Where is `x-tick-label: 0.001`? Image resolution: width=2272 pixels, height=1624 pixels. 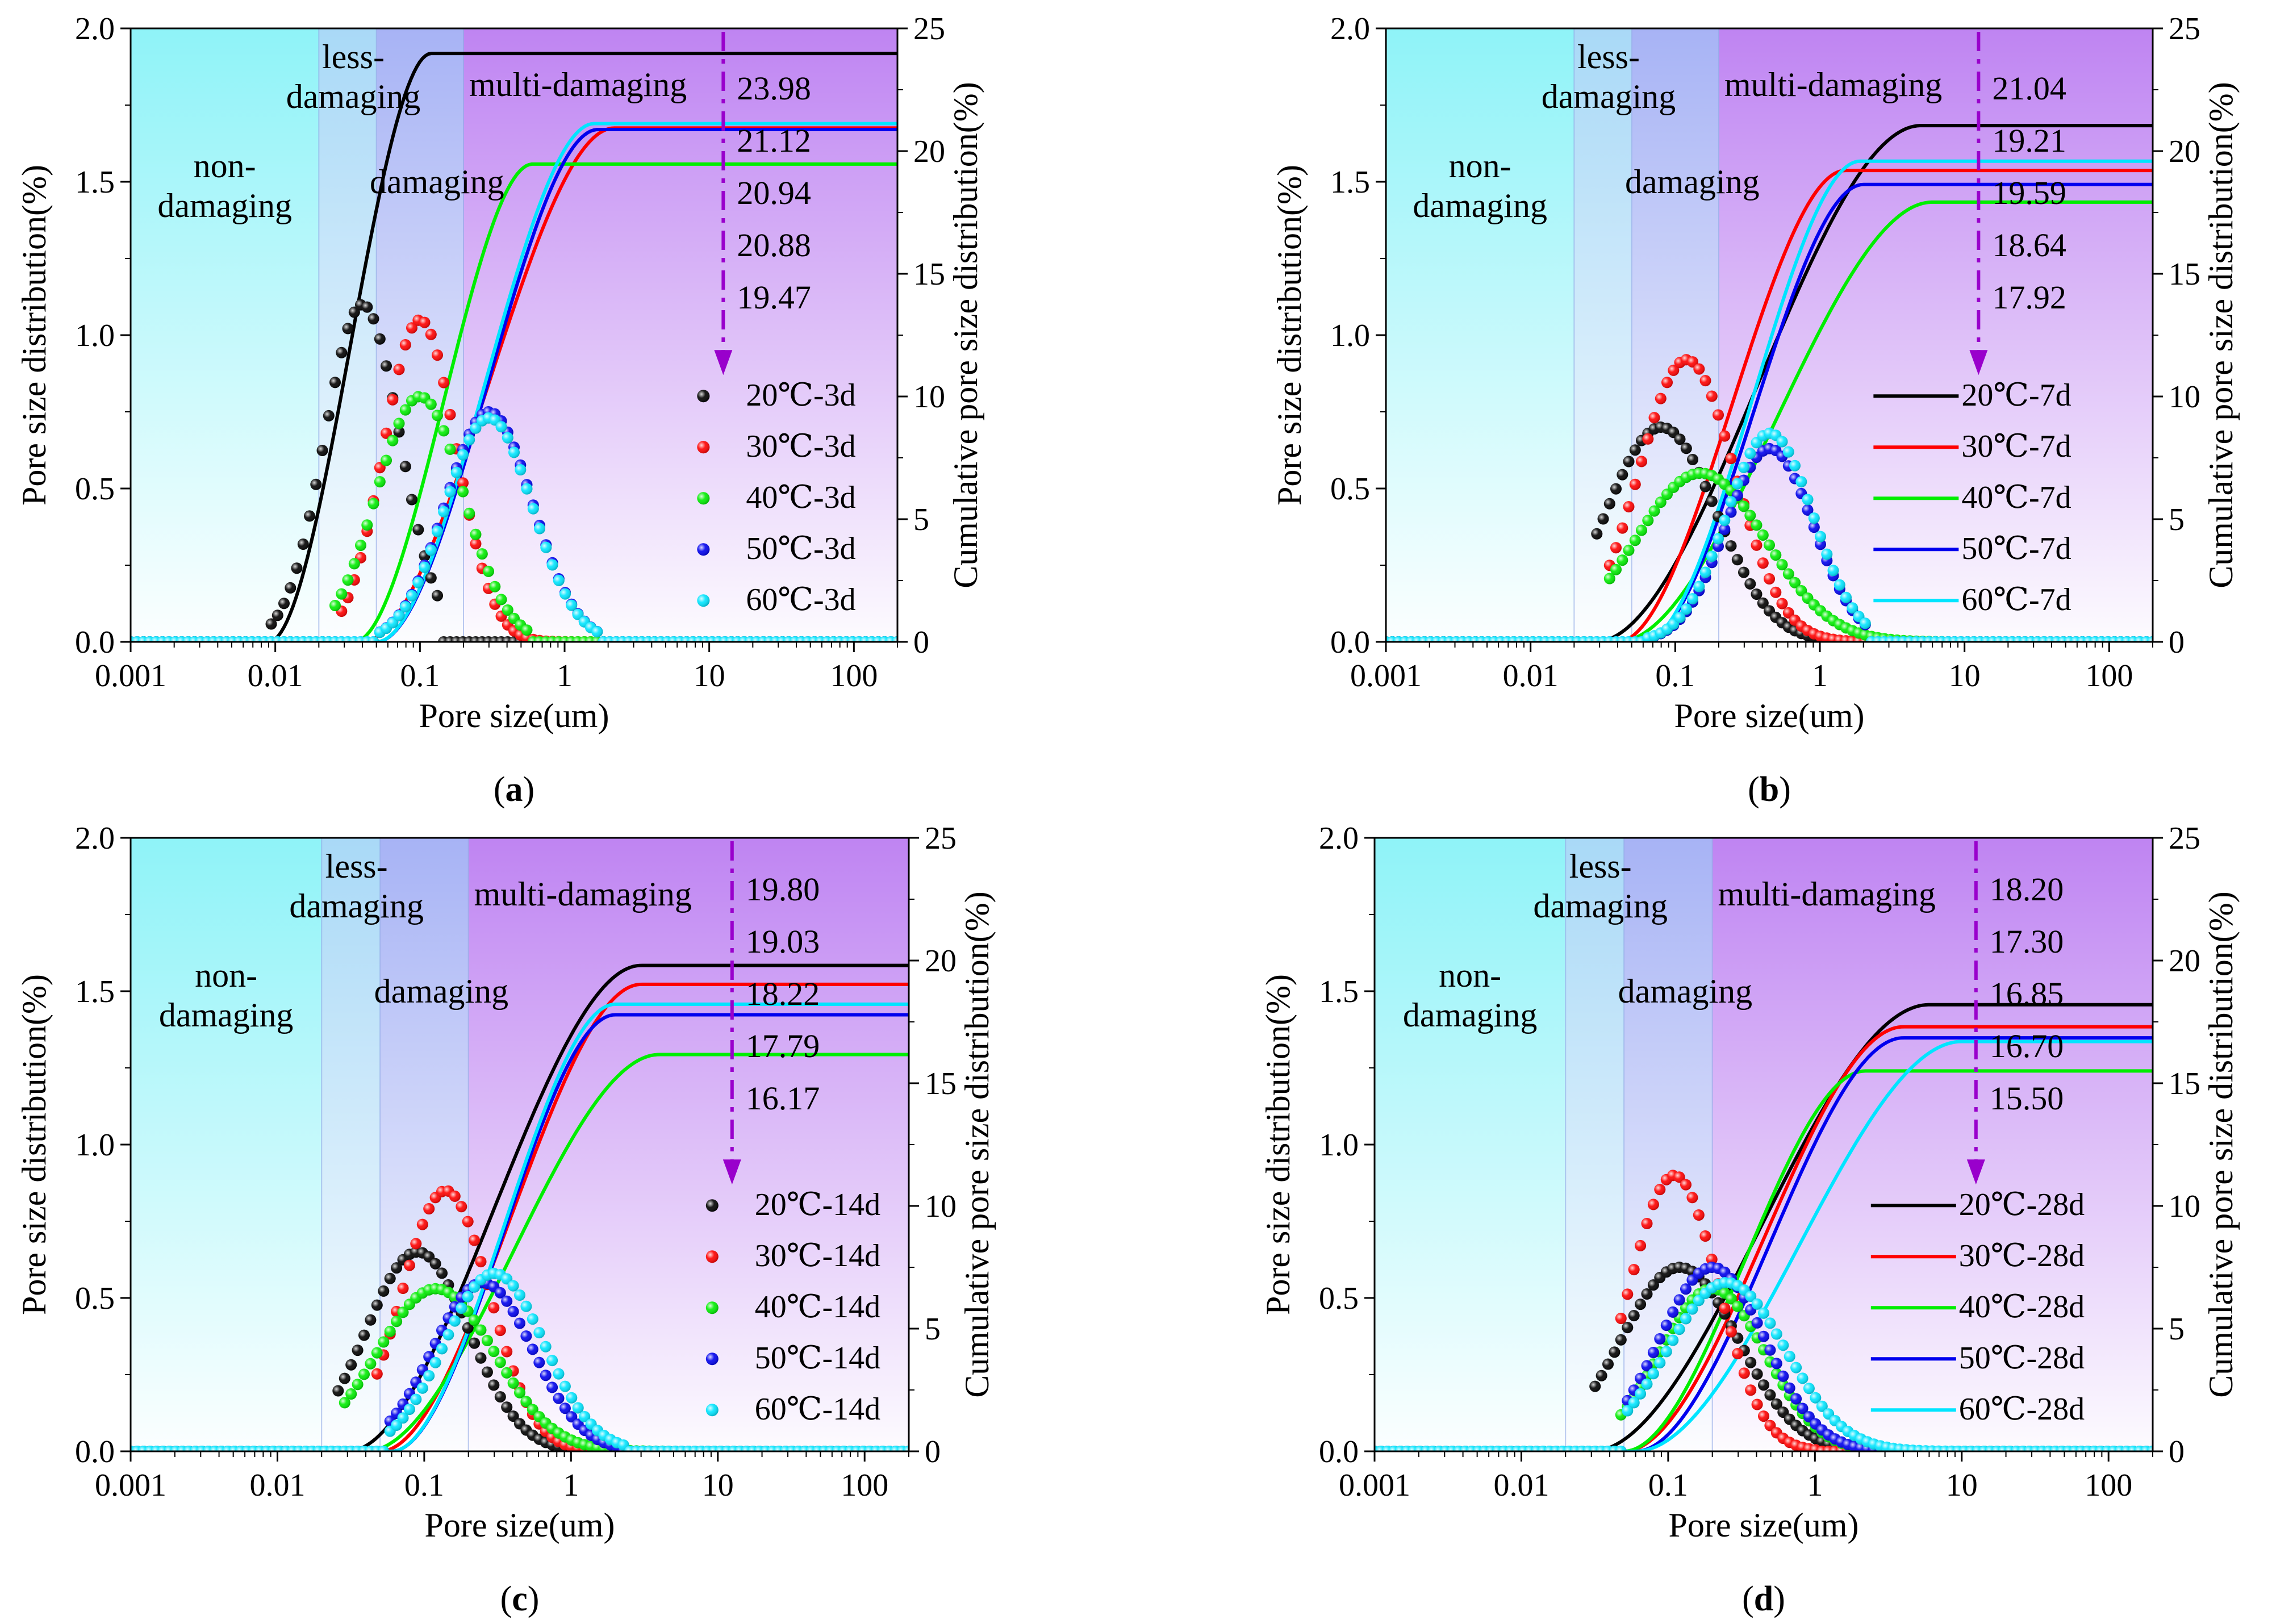
x-tick-label: 0.001 is located at coordinates (130, 1485).